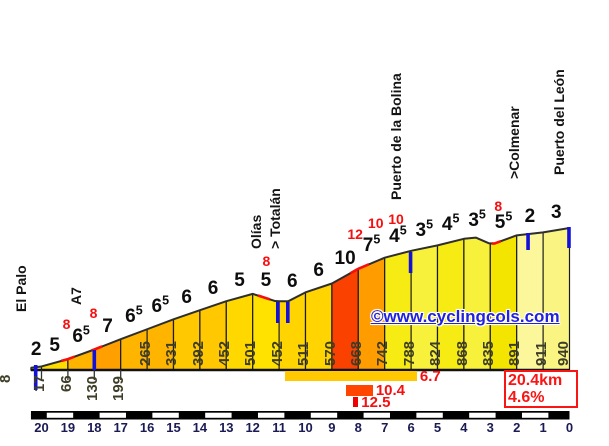 The width and height of the screenshot is (609, 446). What do you see at coordinates (277, 312) in the screenshot?
I see `marker-olias` at bounding box center [277, 312].